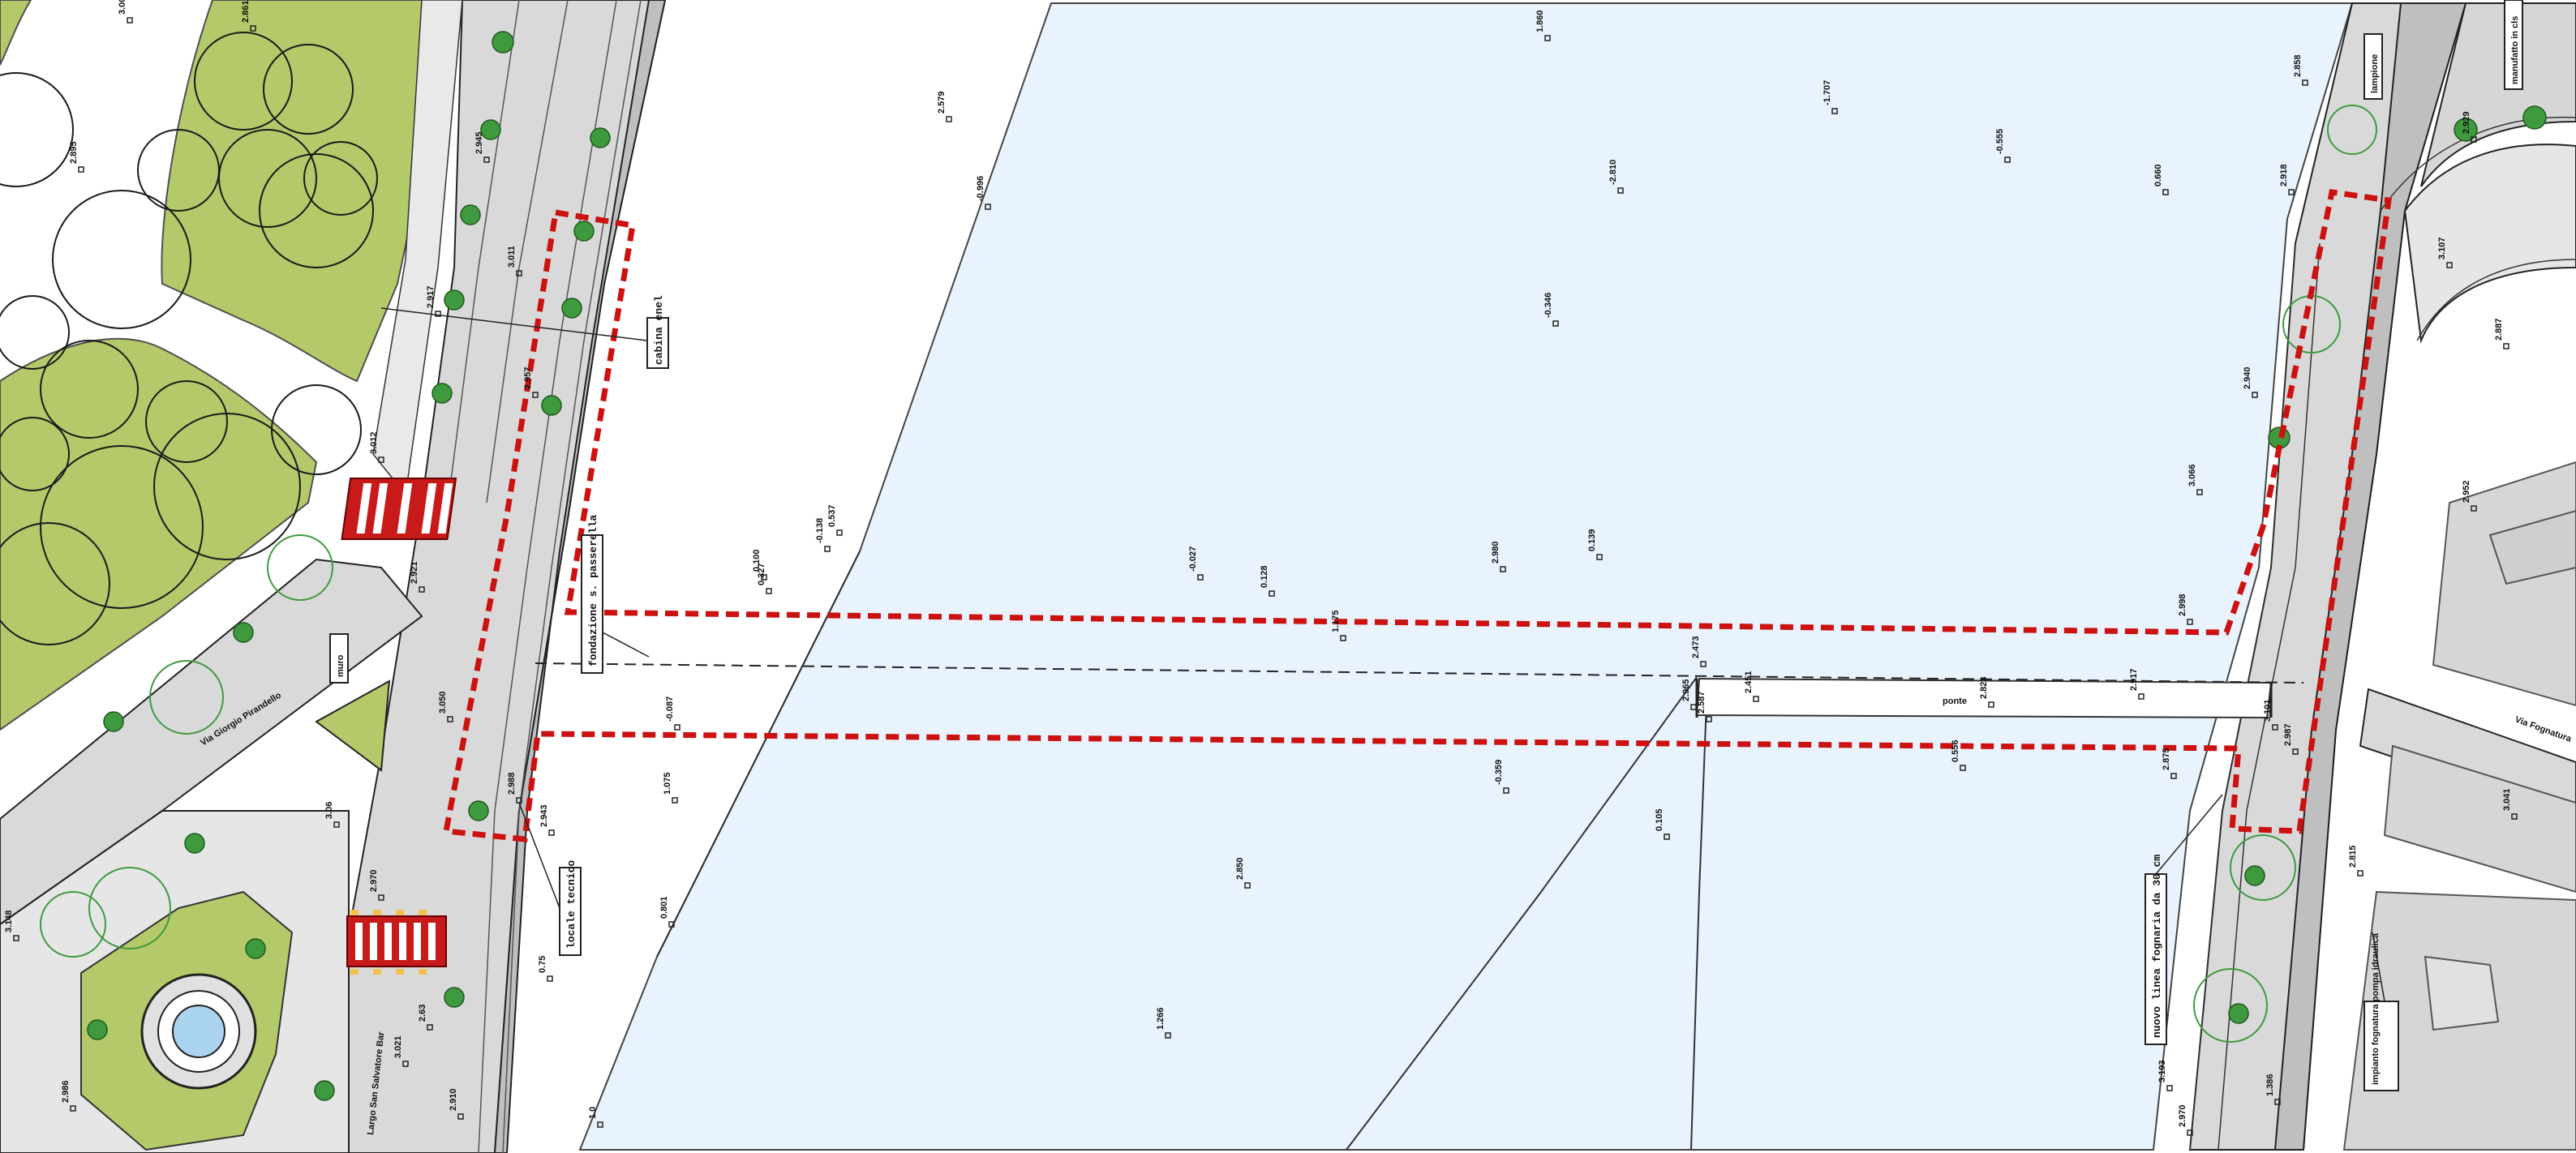  What do you see at coordinates (2515, 50) in the screenshot?
I see `structure-label: manufatto in cls` at bounding box center [2515, 50].